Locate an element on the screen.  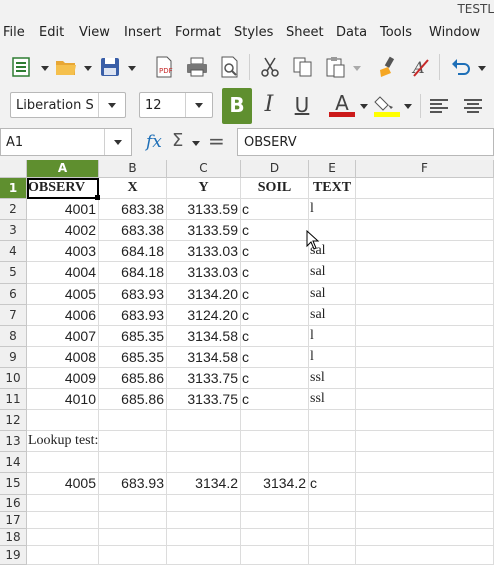
cell-f16 is located at coordinates (425, 503).